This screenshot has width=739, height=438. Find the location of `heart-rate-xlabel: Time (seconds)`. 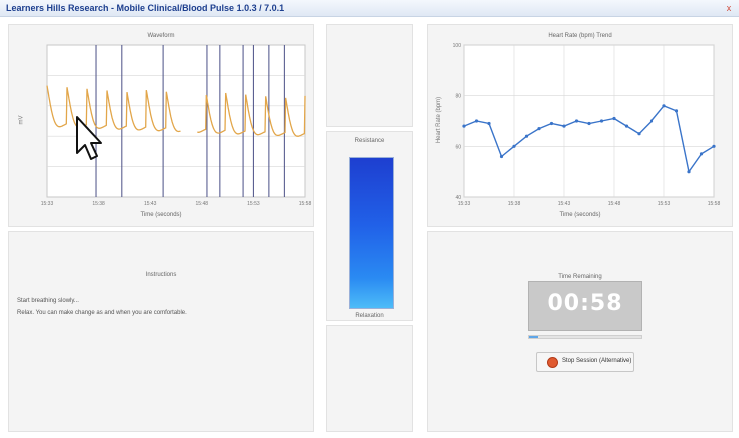

heart-rate-xlabel: Time (seconds) is located at coordinates (580, 215).